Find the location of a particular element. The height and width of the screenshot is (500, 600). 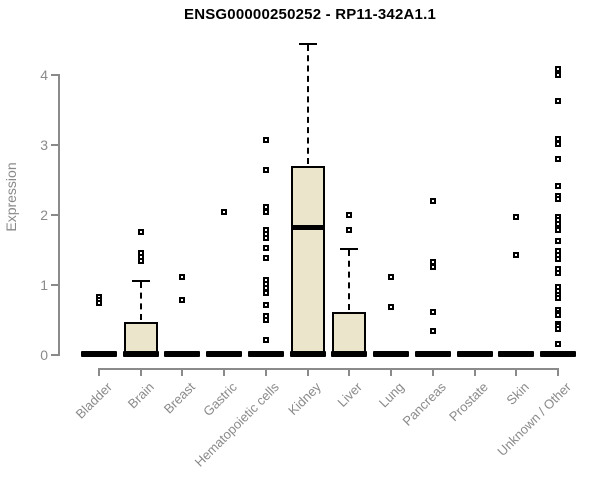

y-axis is located at coordinates (59, 215).